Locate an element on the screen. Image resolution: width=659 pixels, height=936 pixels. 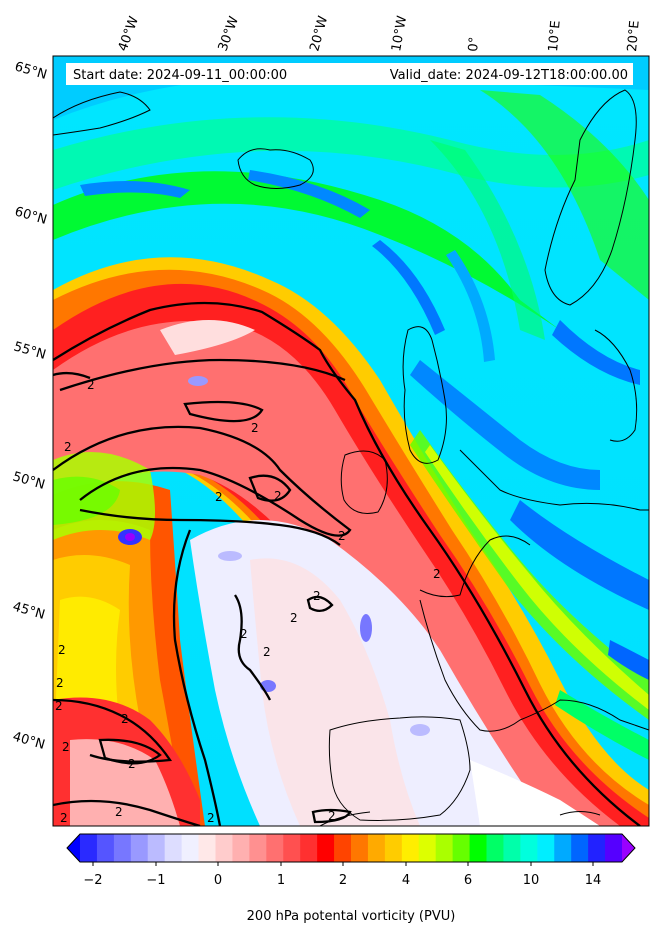
contour-cutoff-east is located at coordinates (270, 488).